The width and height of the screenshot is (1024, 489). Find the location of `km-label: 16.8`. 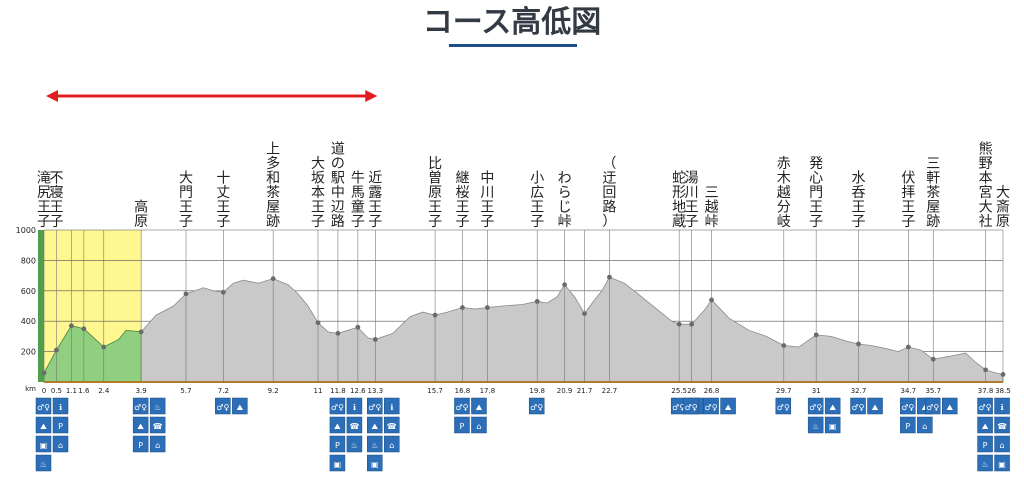

km-label: 16.8 is located at coordinates (463, 391).